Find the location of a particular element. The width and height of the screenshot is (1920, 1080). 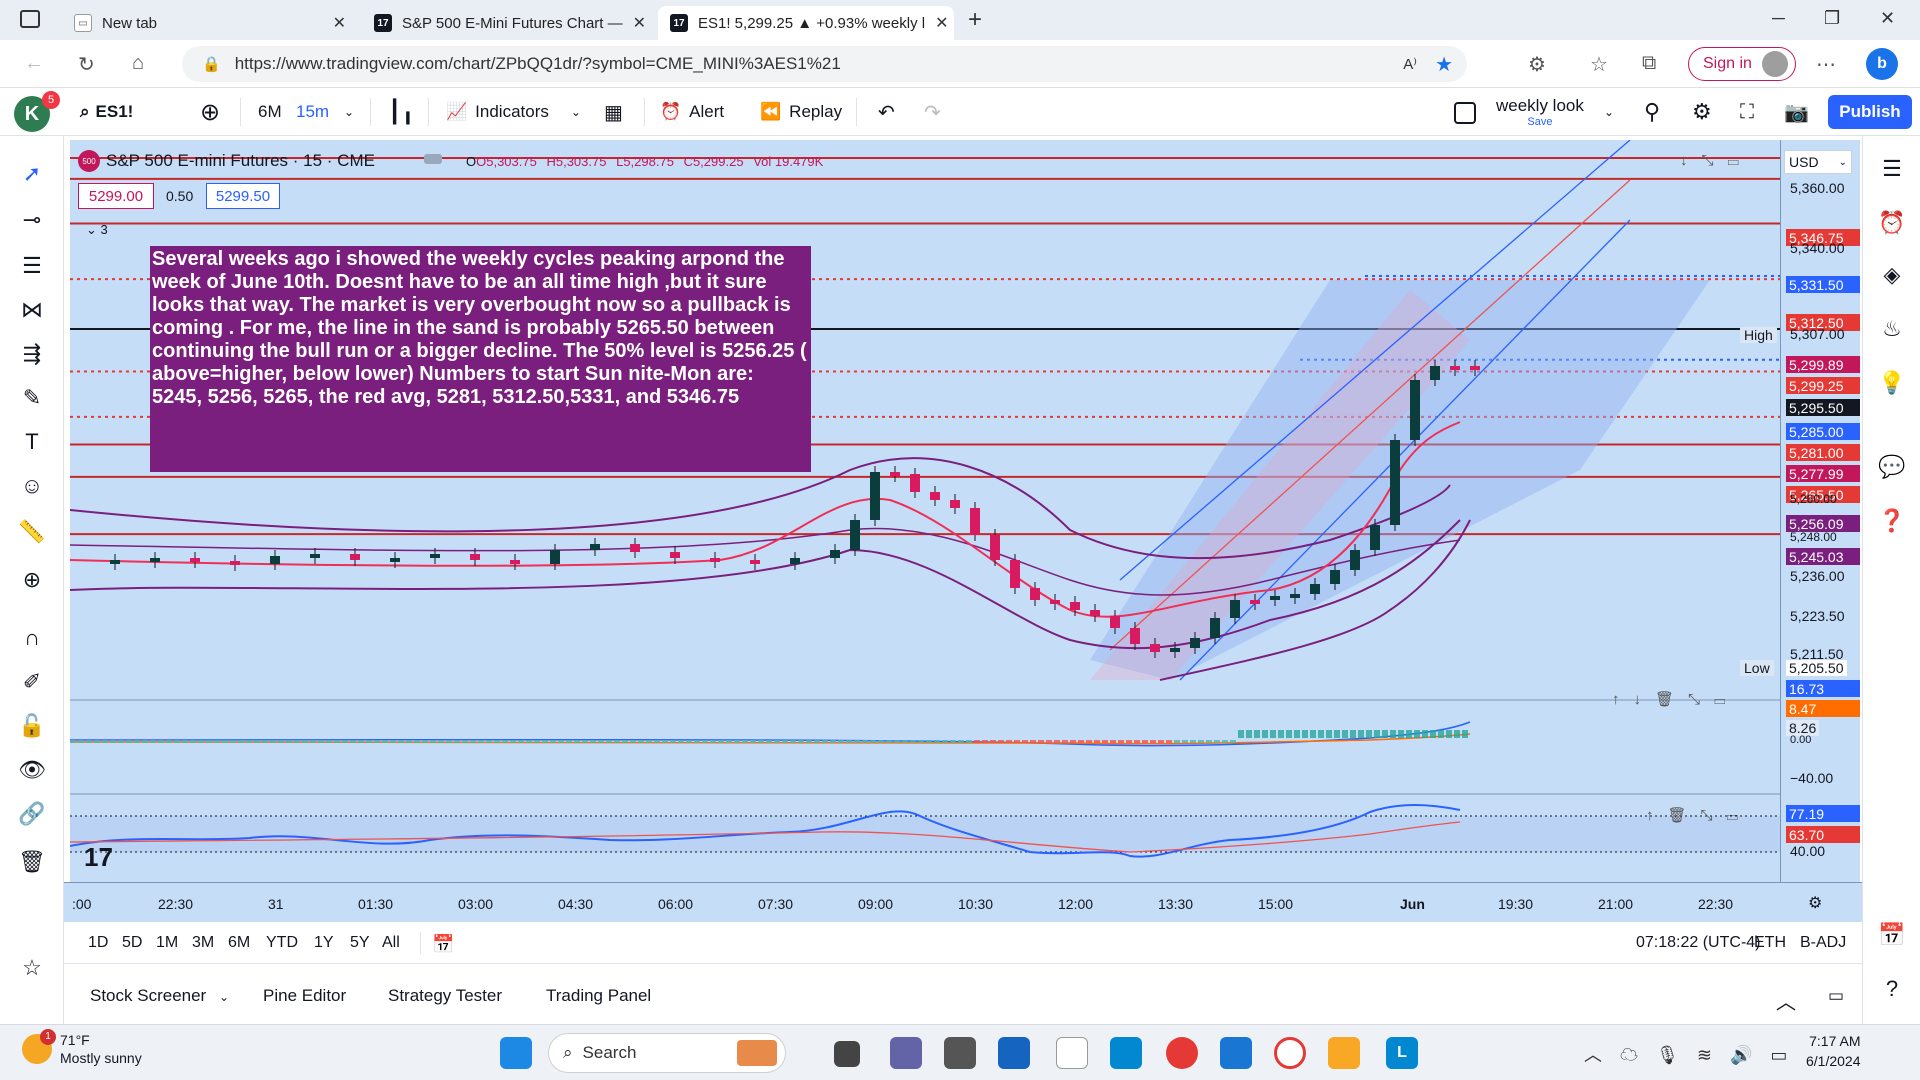

taskbar-search: ⌕ Search is located at coordinates (667, 1053).